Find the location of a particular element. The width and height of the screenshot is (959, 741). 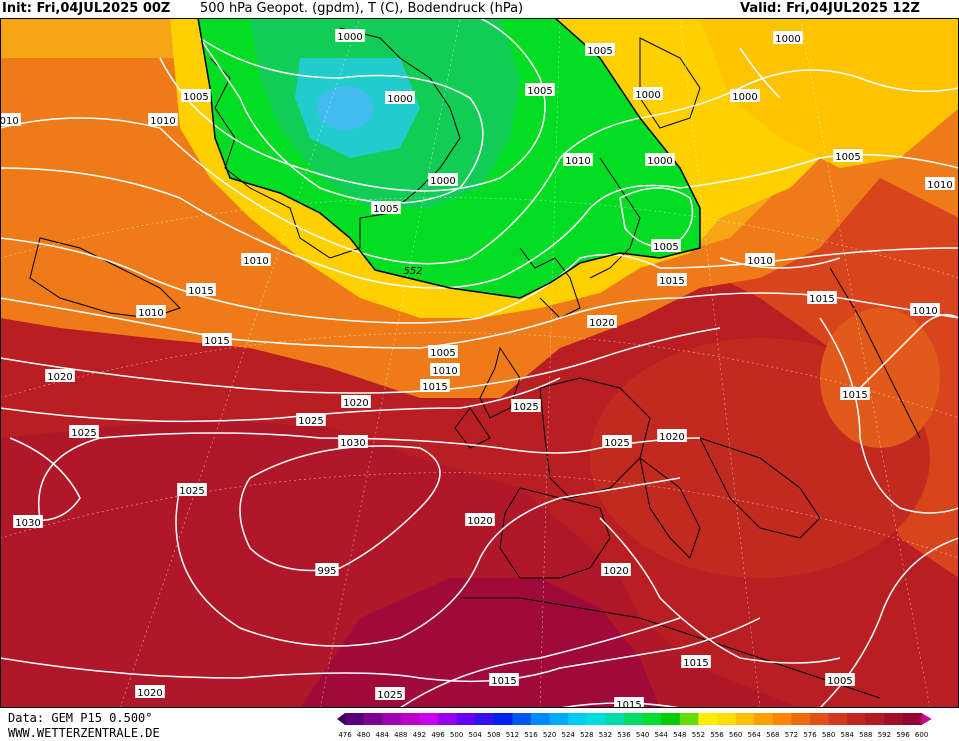

isobar-label-text: 1025 is located at coordinates (191, 491).